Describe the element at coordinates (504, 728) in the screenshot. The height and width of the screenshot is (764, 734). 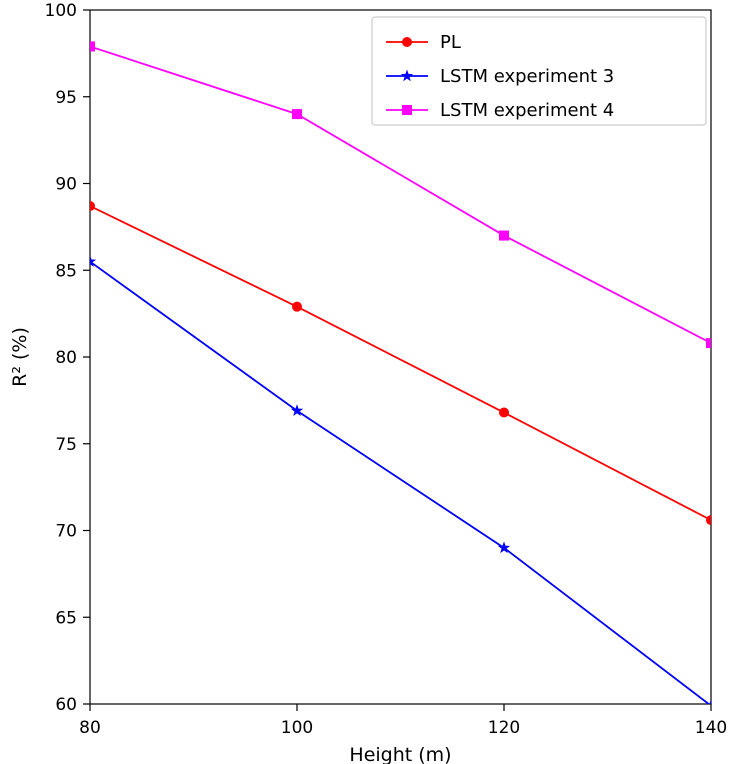
I see `x-tick-label: 120` at that location.